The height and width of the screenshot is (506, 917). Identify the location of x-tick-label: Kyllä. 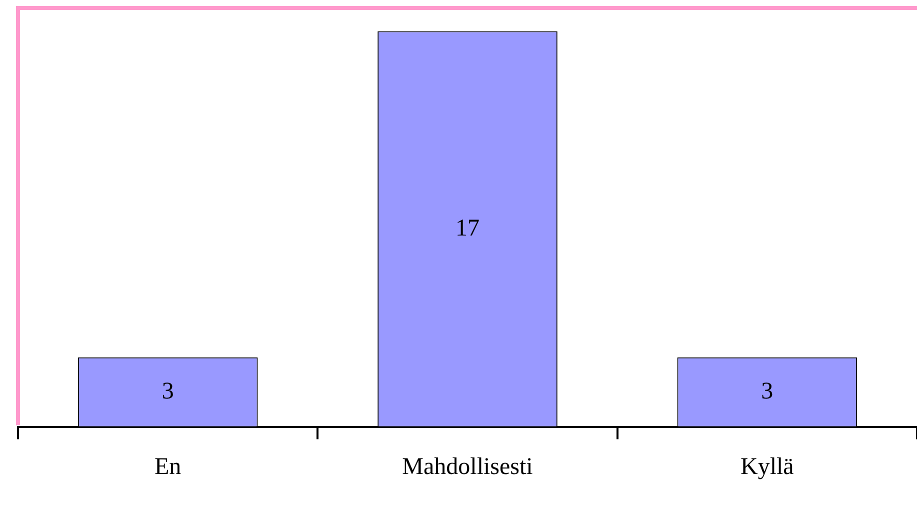
(767, 467).